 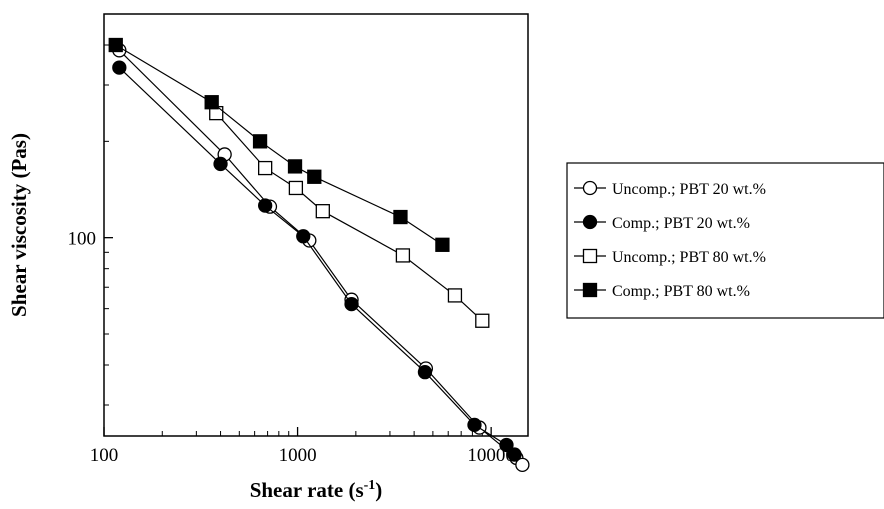 I want to click on legend-entry: Uncomp.; PBT 80 wt.%, so click(x=670, y=257).